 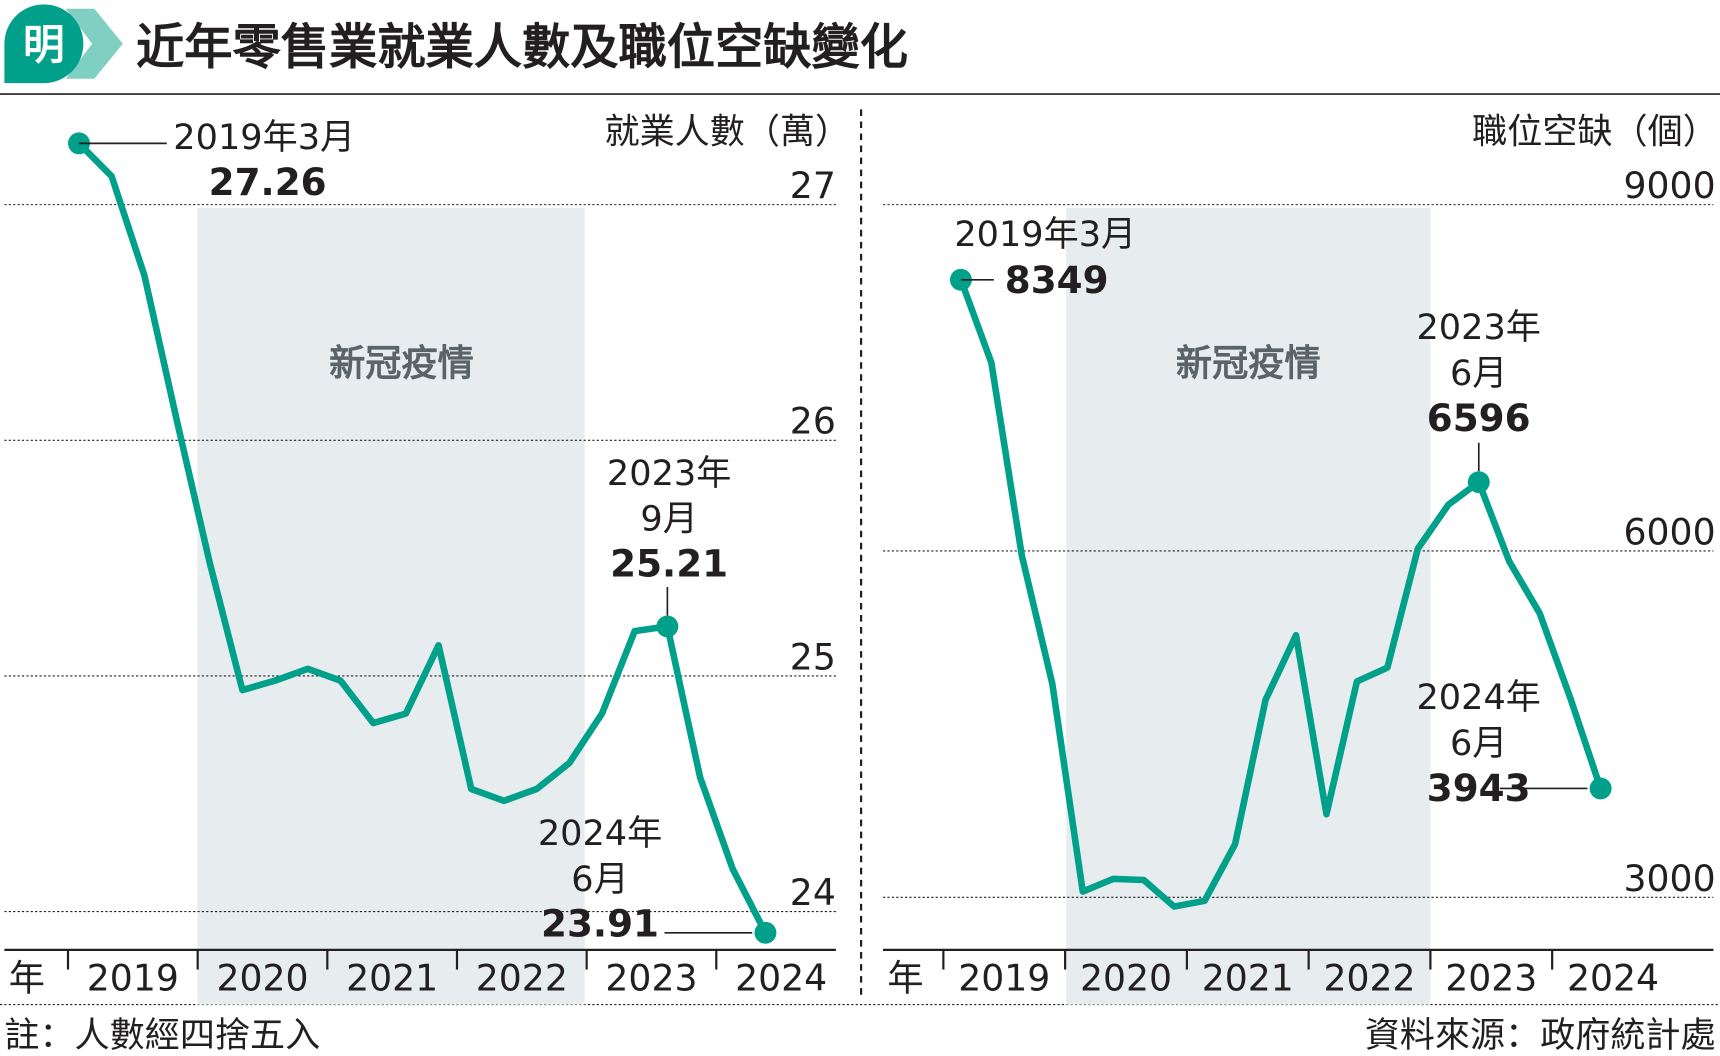 What do you see at coordinates (1057, 280) in the screenshot?
I see `annotation-value: 8349` at bounding box center [1057, 280].